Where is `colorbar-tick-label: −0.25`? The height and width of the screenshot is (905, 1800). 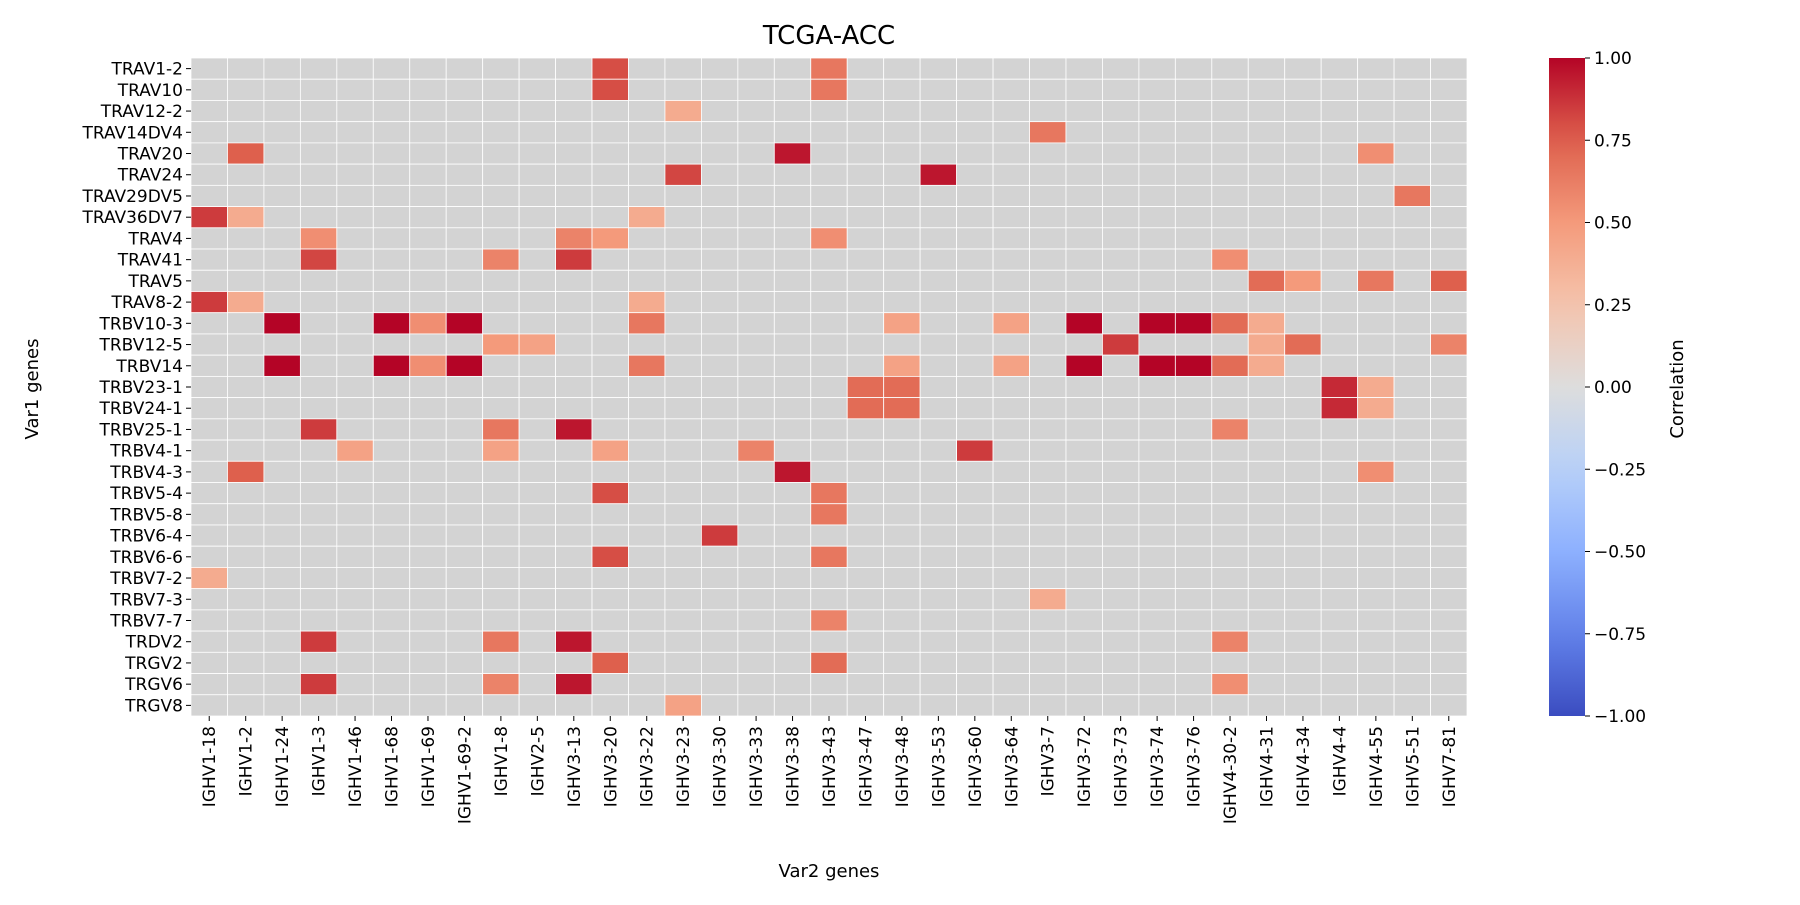
colorbar-tick-label: −0.25 is located at coordinates (1620, 470).